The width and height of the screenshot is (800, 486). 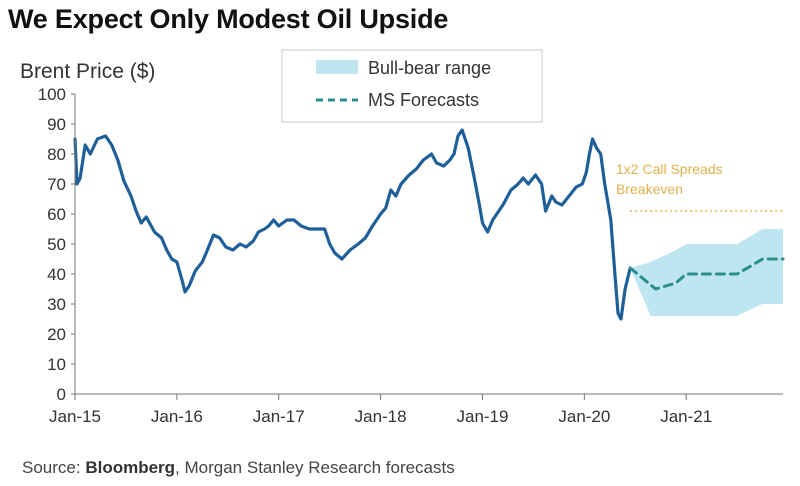 What do you see at coordinates (177, 416) in the screenshot?
I see `x-tick-label: Jan-16` at bounding box center [177, 416].